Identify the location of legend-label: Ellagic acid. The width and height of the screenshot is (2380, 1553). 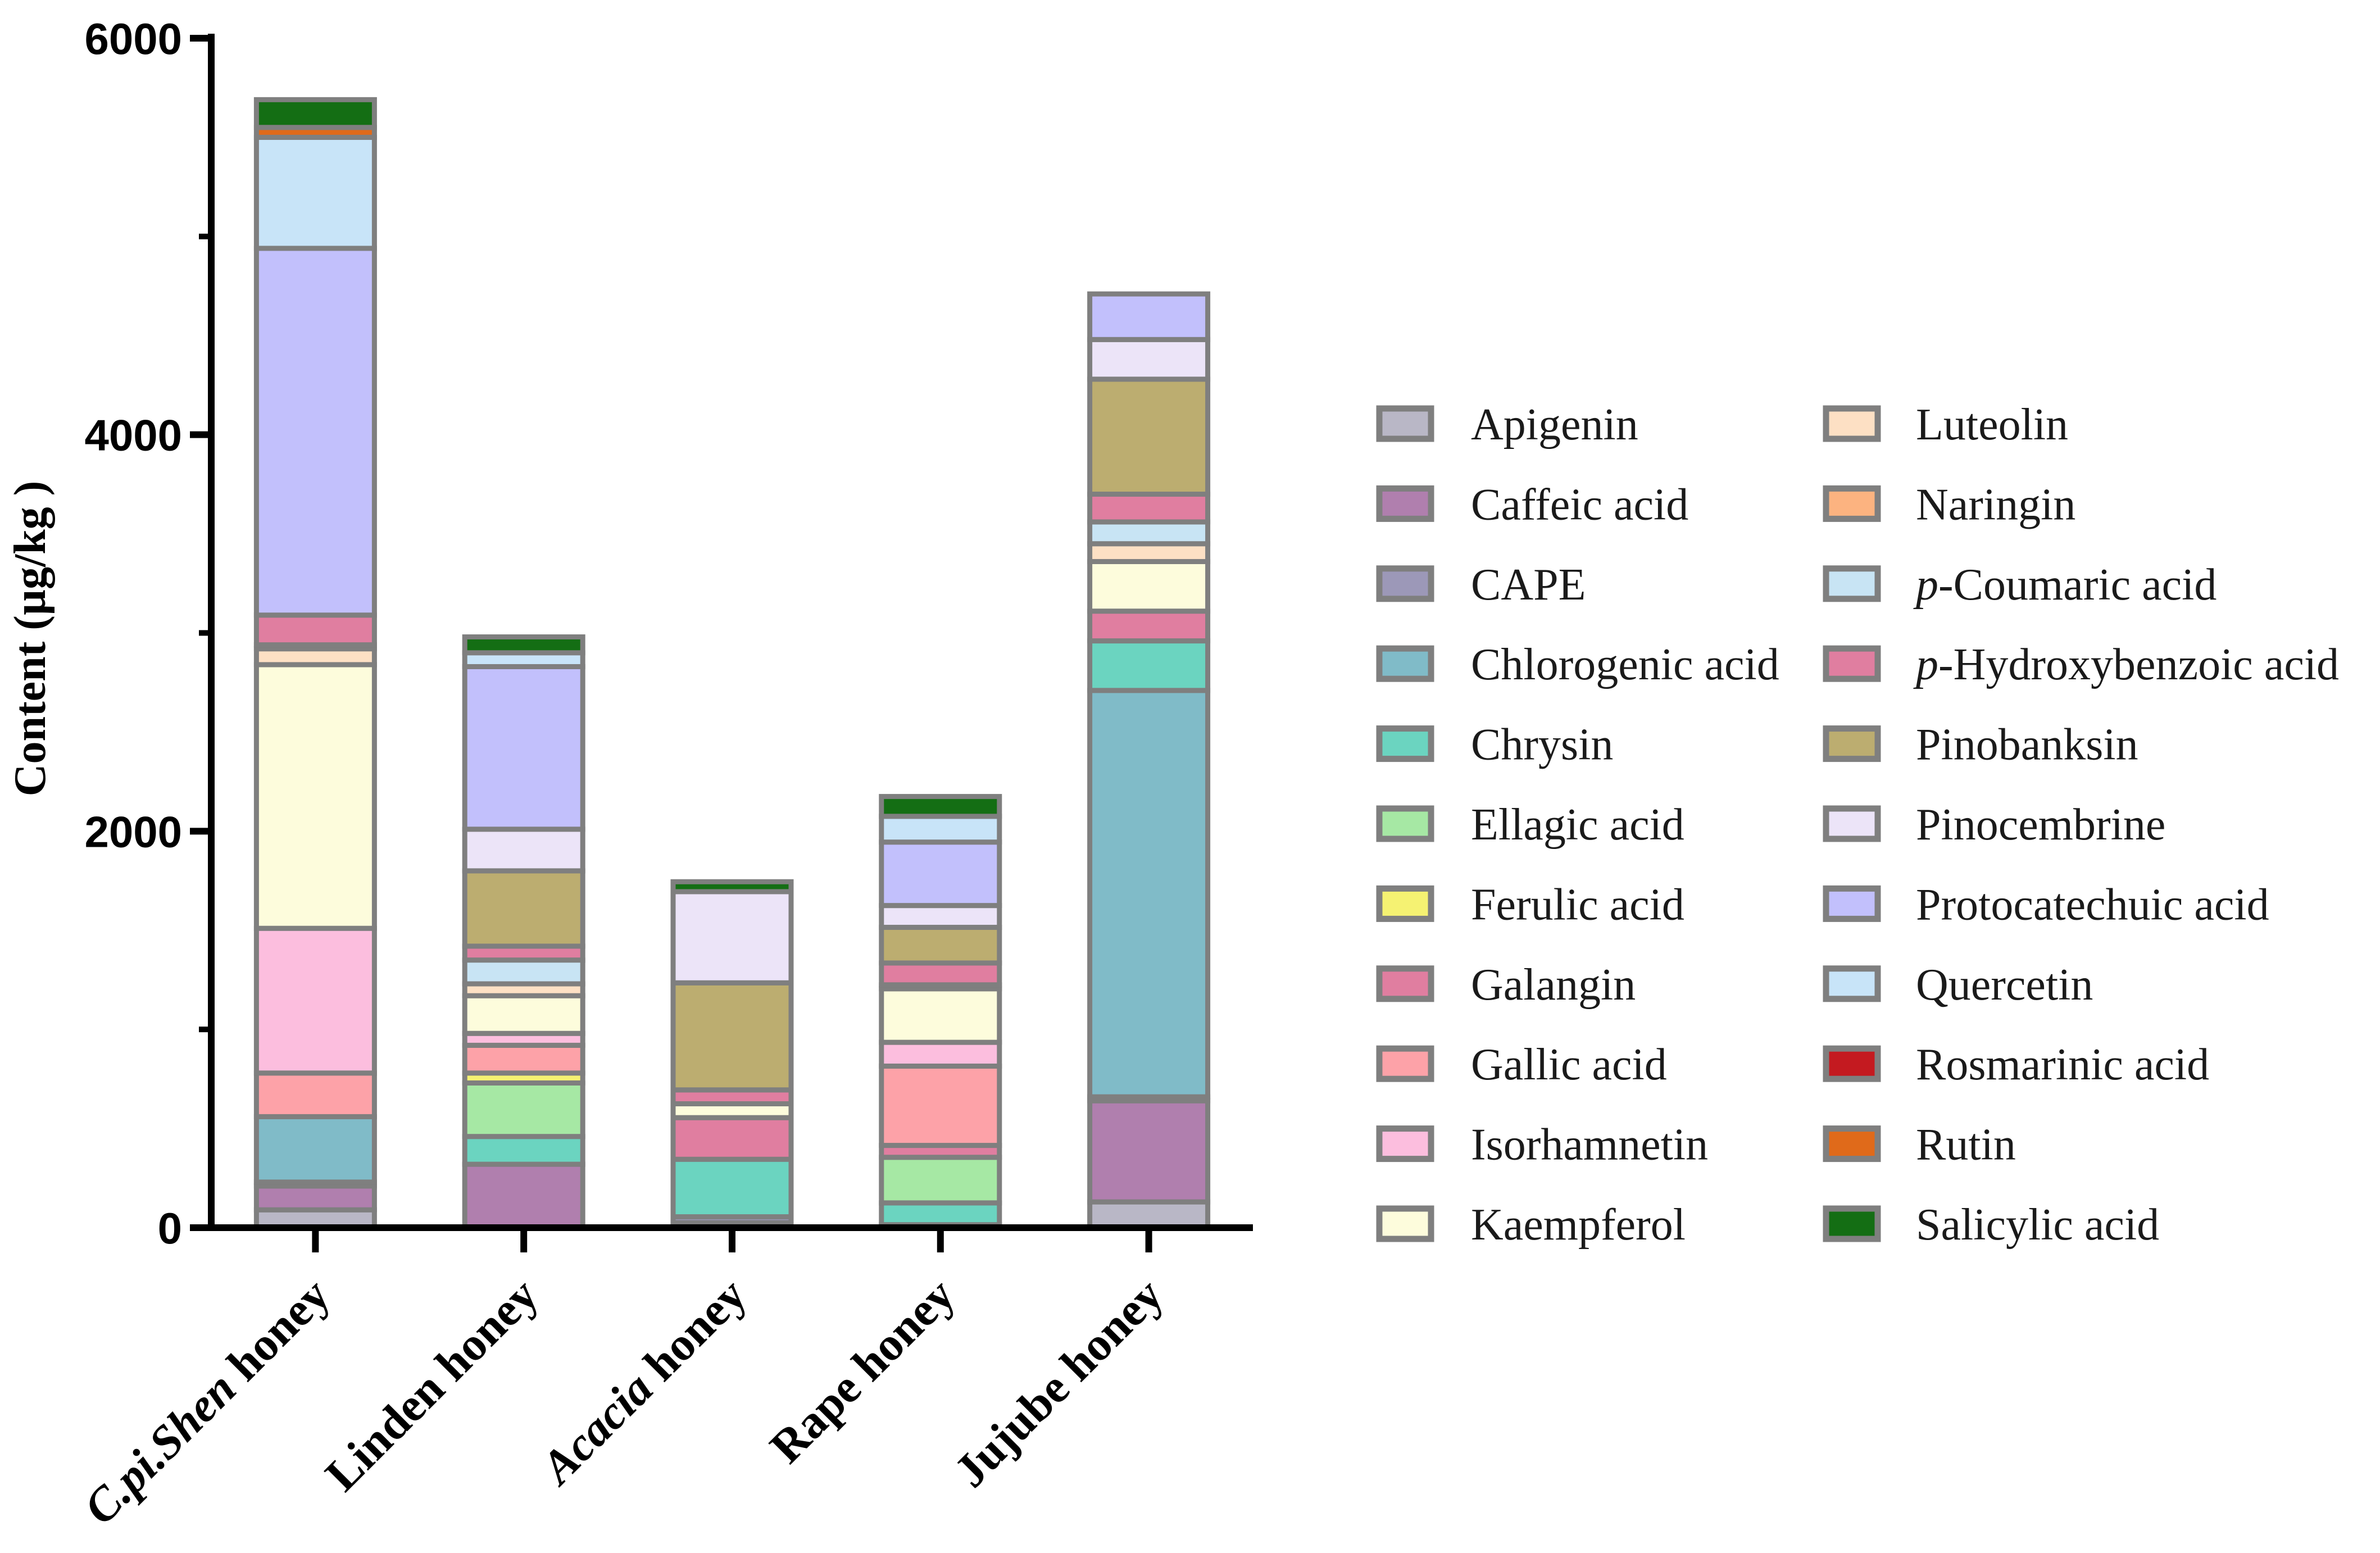
(1577, 825).